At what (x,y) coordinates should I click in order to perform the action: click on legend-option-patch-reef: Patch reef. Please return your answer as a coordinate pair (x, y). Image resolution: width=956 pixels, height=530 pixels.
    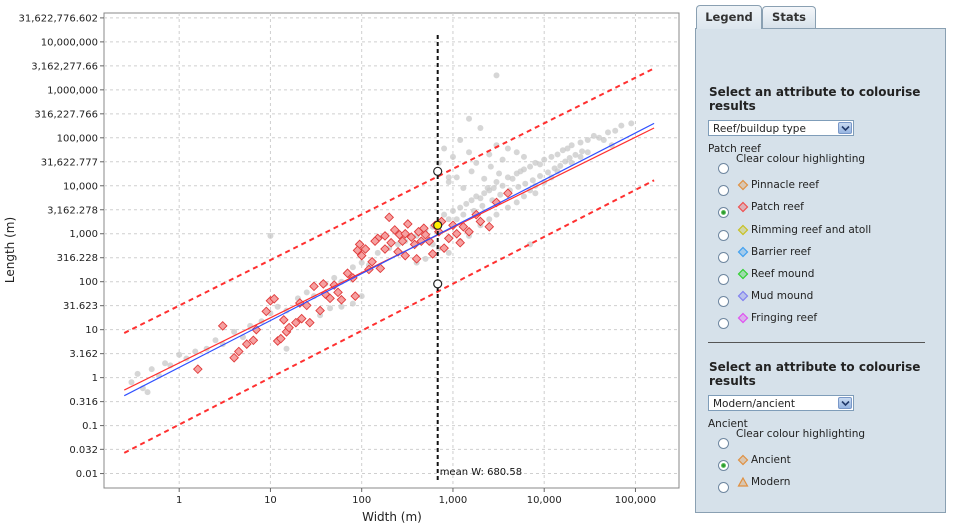
    Looking at the image, I should click on (828, 210).